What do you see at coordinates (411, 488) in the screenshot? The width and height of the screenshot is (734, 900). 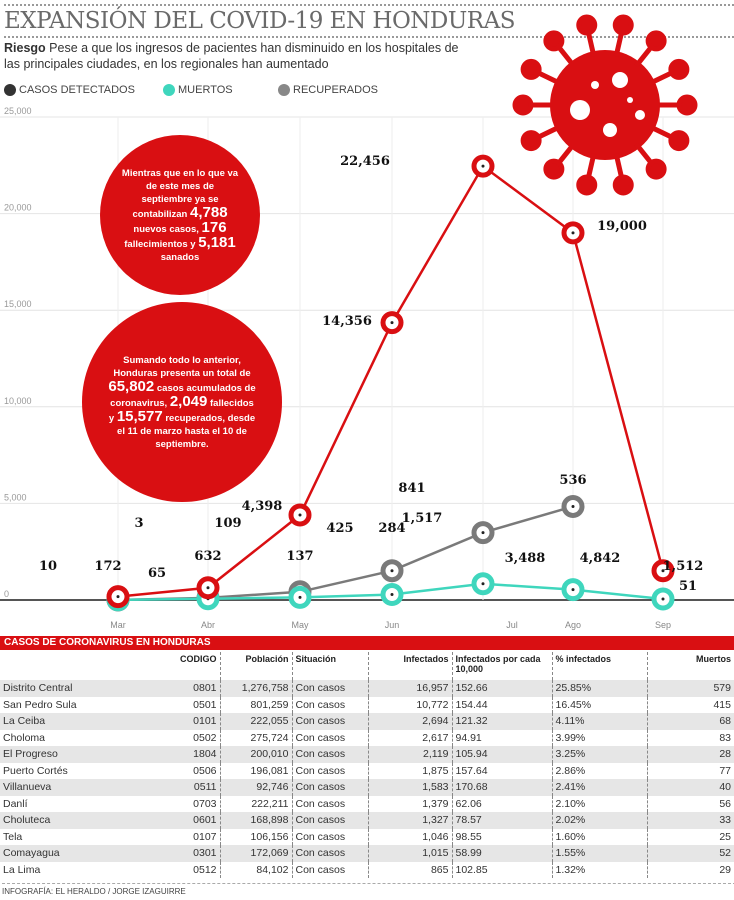 I see `data-label: 841` at bounding box center [411, 488].